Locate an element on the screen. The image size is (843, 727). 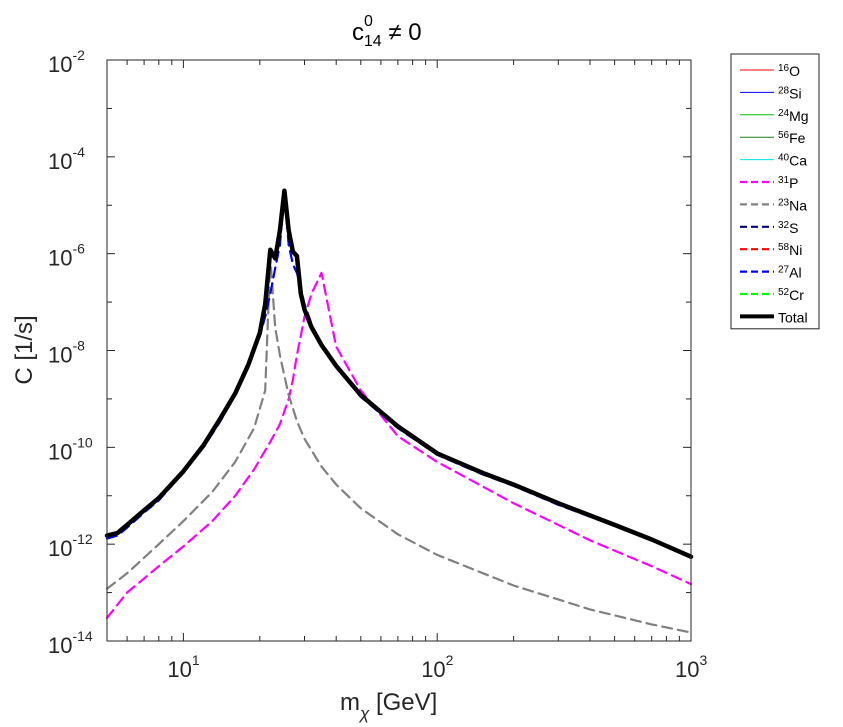
legend-label: 31P is located at coordinates (788, 183).